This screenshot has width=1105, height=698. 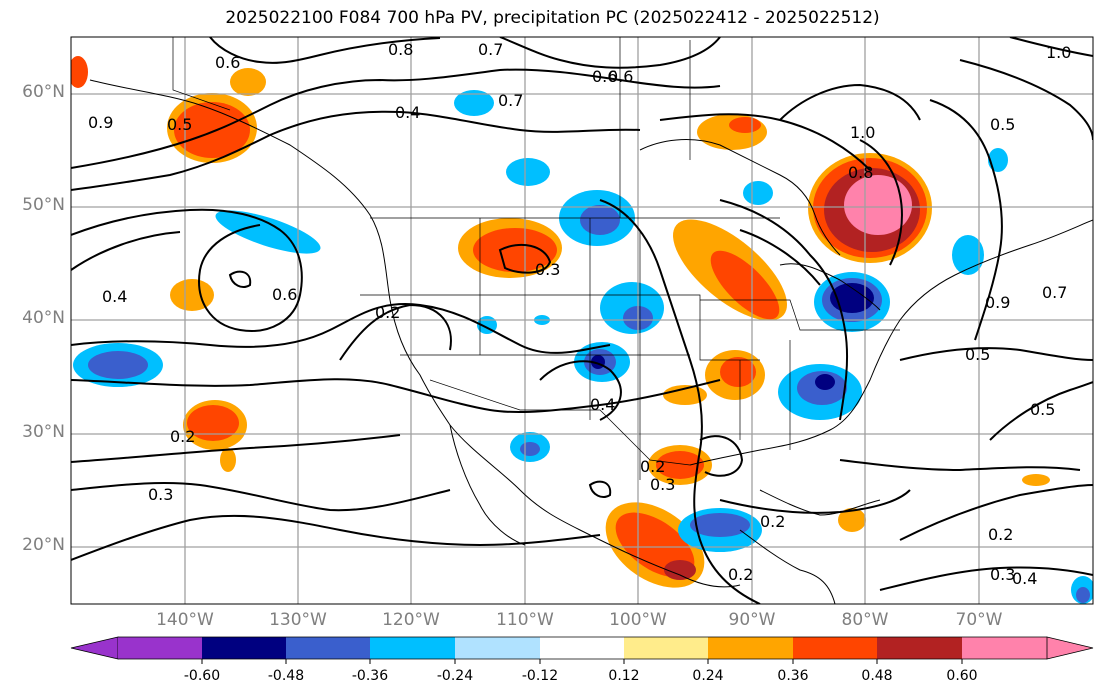 What do you see at coordinates (43, 92) in the screenshot?
I see `latitude-label: 60°N` at bounding box center [43, 92].